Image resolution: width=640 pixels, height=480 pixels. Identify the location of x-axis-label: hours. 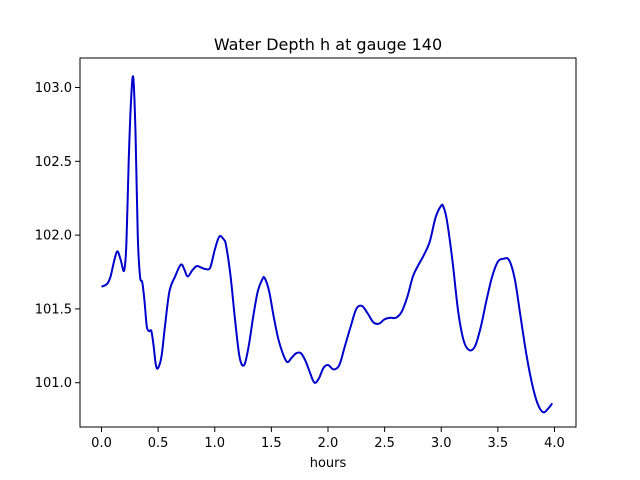
(328, 463).